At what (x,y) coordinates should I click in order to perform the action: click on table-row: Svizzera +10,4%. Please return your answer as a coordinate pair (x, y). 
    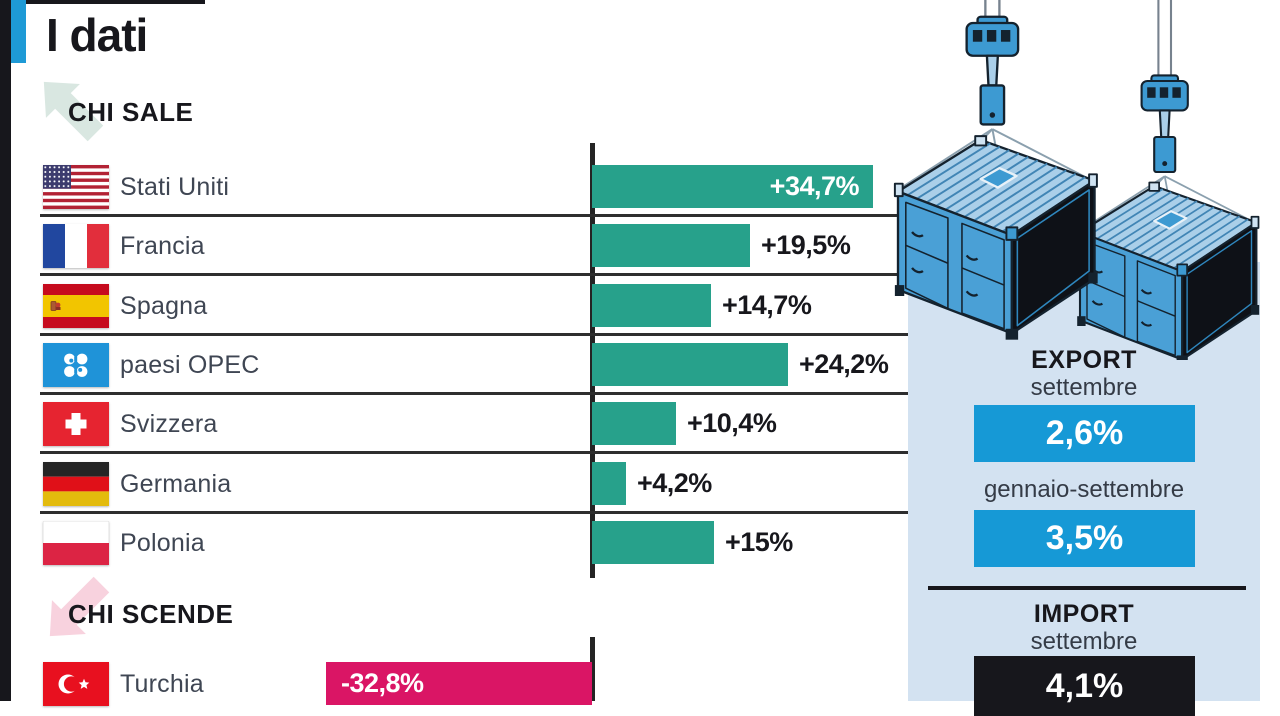
    Looking at the image, I should click on (640, 424).